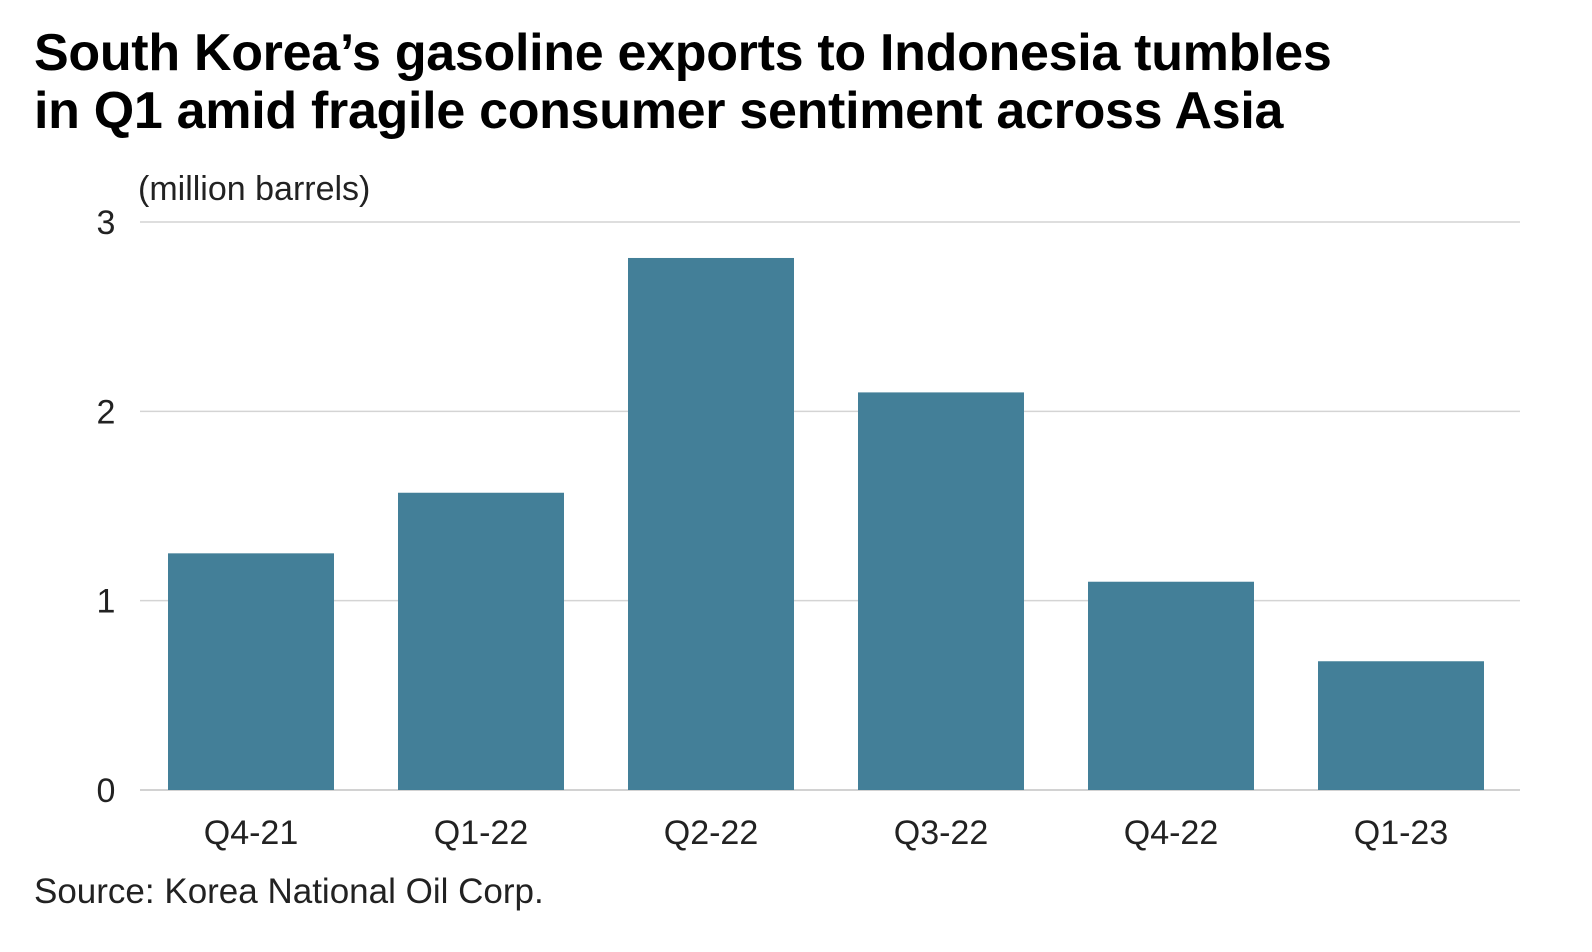  Describe the element at coordinates (826, 833) in the screenshot. I see `x-axis-ticks: Q4-21 Q1-22 Q2-22 Q3-22 Q4-22 Q1-23` at that location.